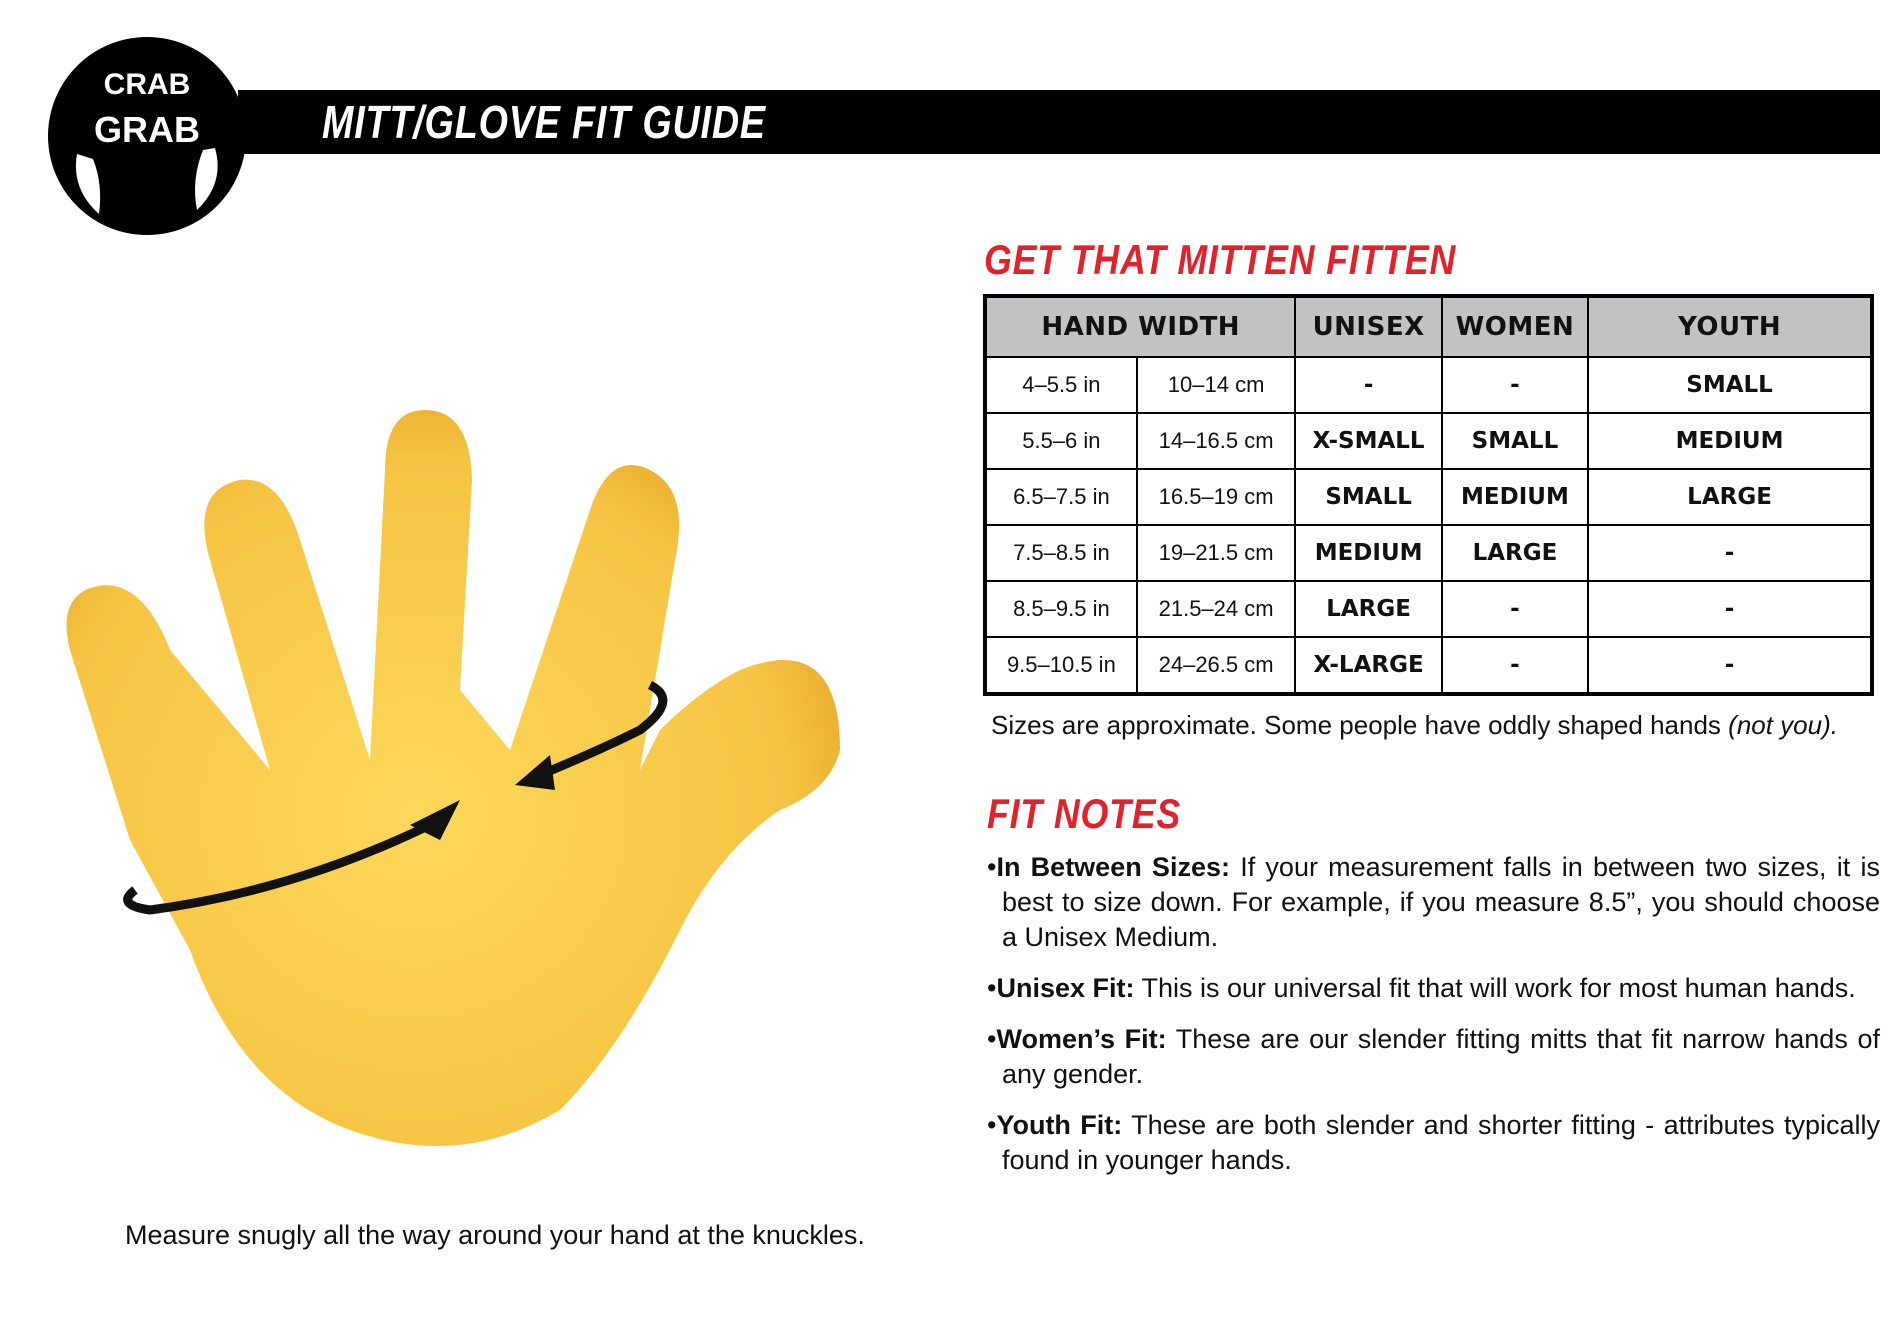 The width and height of the screenshot is (1901, 1341). What do you see at coordinates (1368, 665) in the screenshot?
I see `cell-unisex: X-LARGE` at bounding box center [1368, 665].